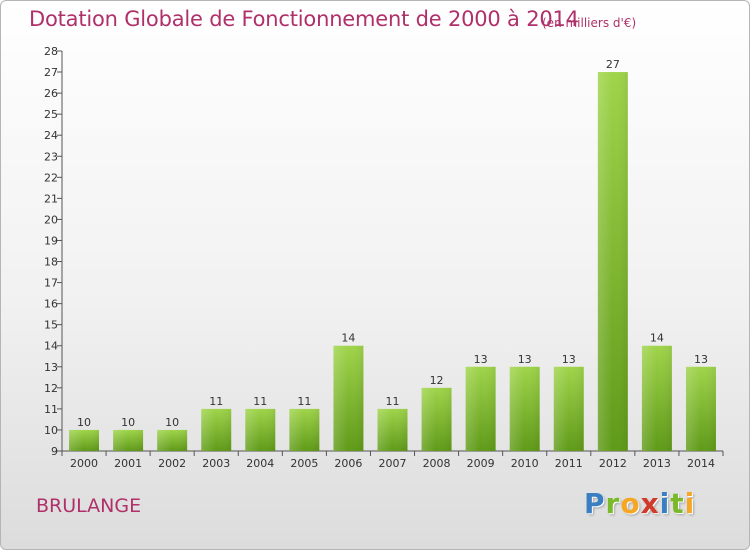  Describe the element at coordinates (348, 463) in the screenshot. I see `x-tick-label: 2006` at that location.